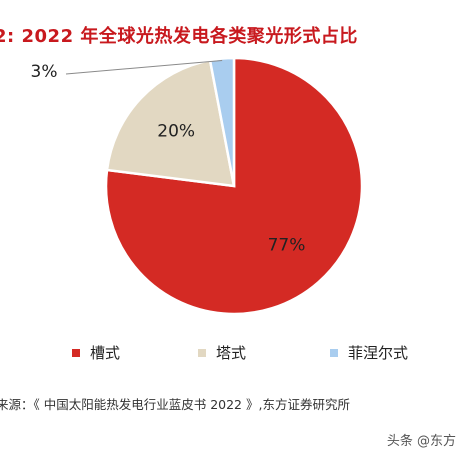  I want to click on data-label-trough: 77%, so click(287, 246).